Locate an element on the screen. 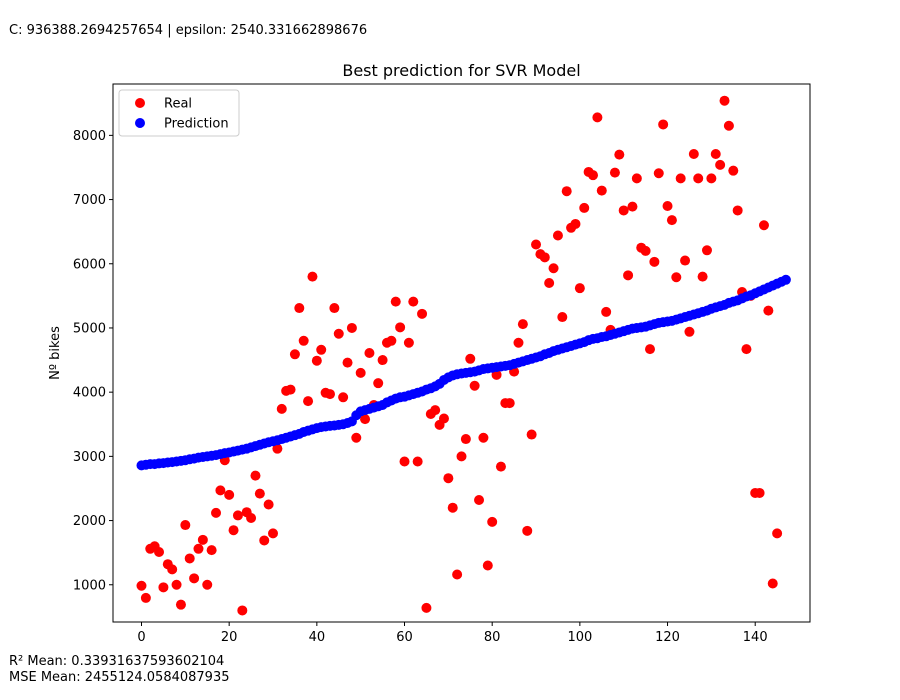 Image resolution: width=900 pixels, height=700 pixels. legend-real-marker is located at coordinates (140, 103).